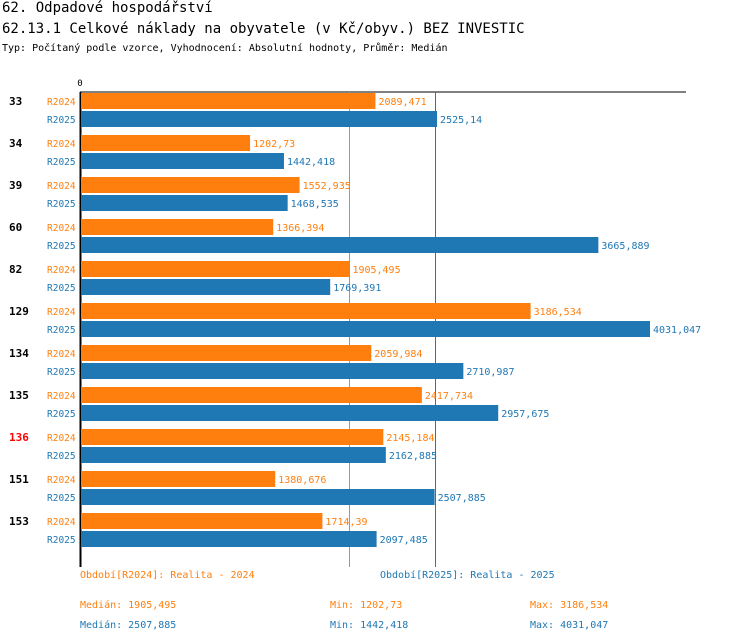 This screenshot has height=644, width=750. What do you see at coordinates (467, 575) in the screenshot?
I see `legend-r2025: Období[R2025]: Realita - 2025` at bounding box center [467, 575].